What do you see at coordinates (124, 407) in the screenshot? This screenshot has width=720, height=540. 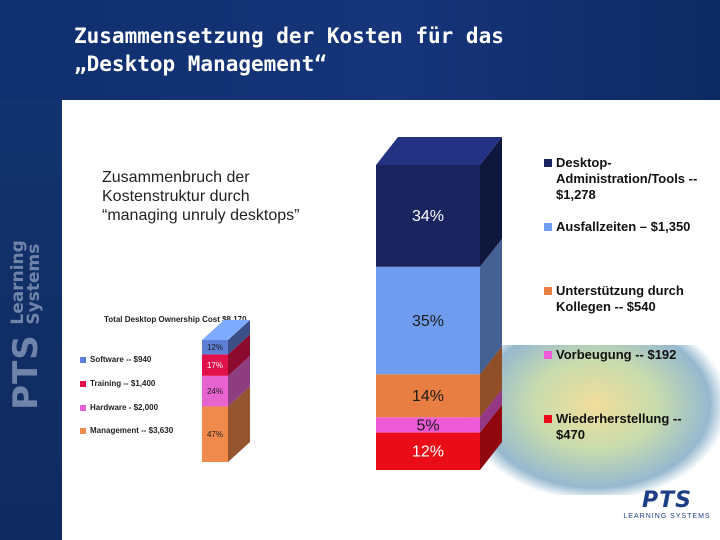 I see `inset-legend-label: Hardware - $2,000` at bounding box center [124, 407].